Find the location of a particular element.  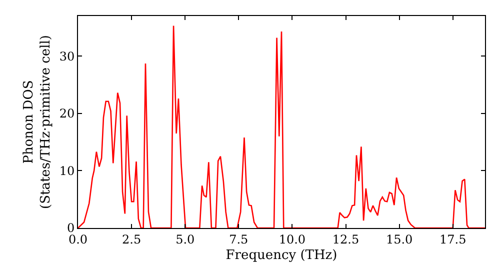

x-tick-label: 17.5 is located at coordinates (453, 239).